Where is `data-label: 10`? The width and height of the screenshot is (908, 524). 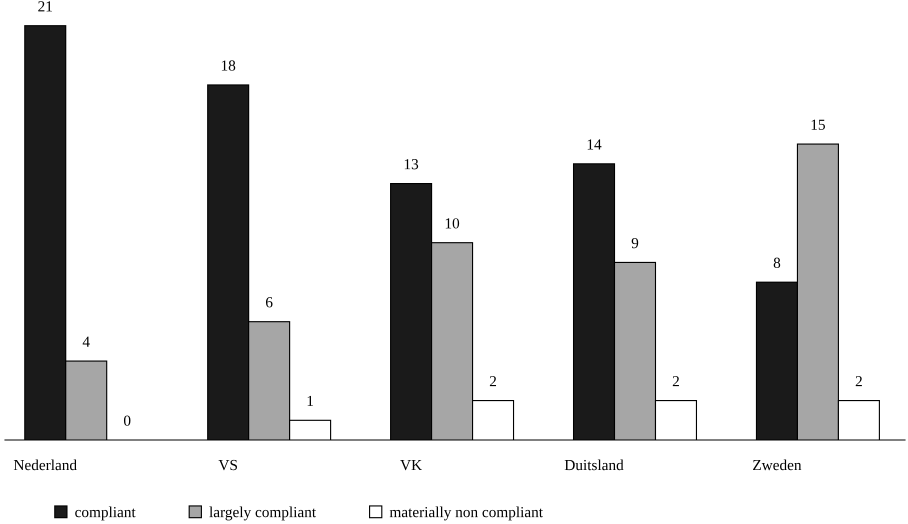
data-label: 10 is located at coordinates (453, 223).